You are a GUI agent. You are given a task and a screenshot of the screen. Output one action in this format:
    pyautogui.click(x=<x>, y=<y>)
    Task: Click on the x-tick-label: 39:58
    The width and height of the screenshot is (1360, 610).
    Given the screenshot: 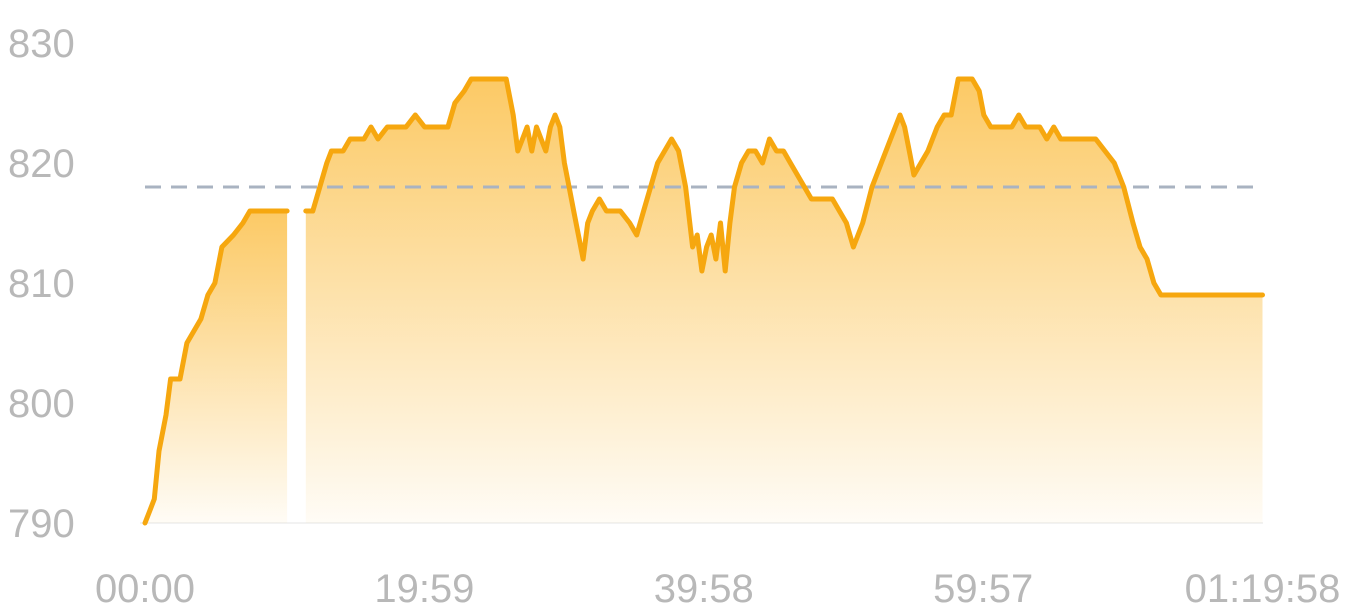 What is the action you would take?
    pyautogui.click(x=704, y=588)
    